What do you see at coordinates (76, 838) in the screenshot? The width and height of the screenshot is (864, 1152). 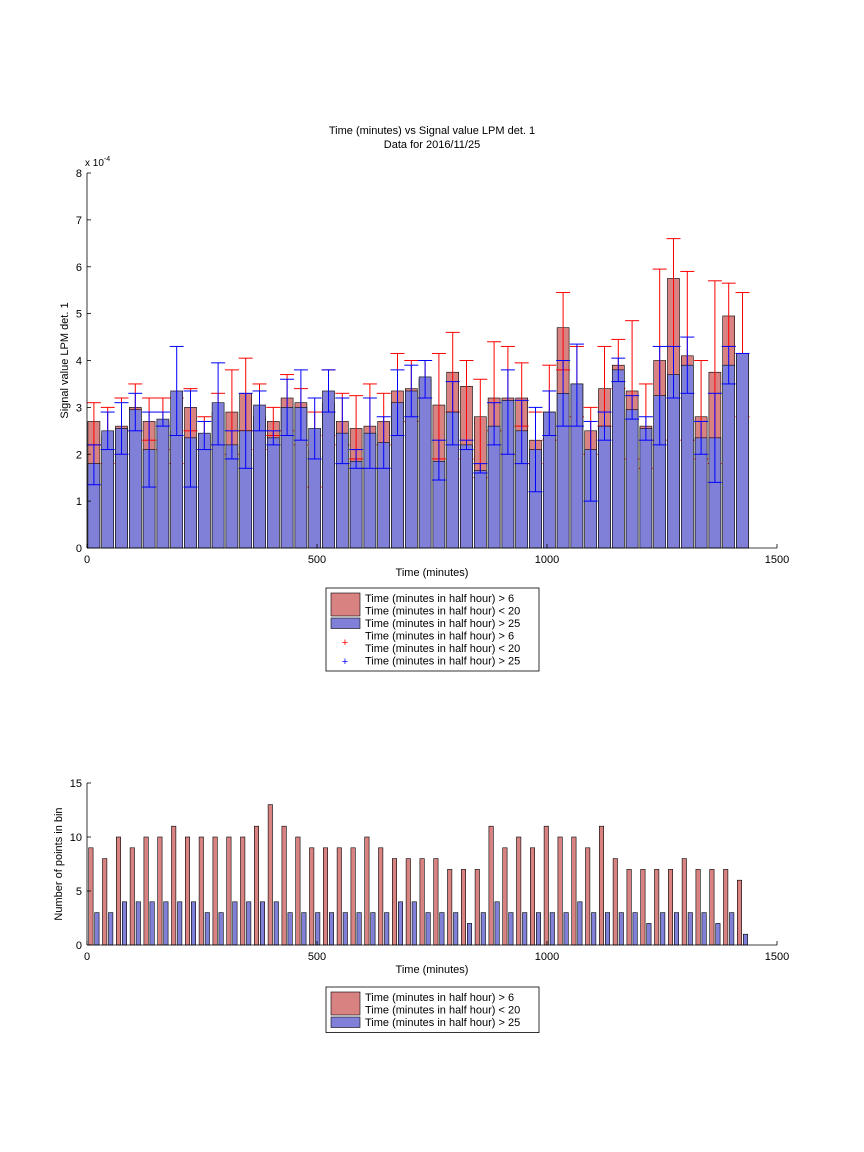 I see `y-tick-label: 10` at bounding box center [76, 838].